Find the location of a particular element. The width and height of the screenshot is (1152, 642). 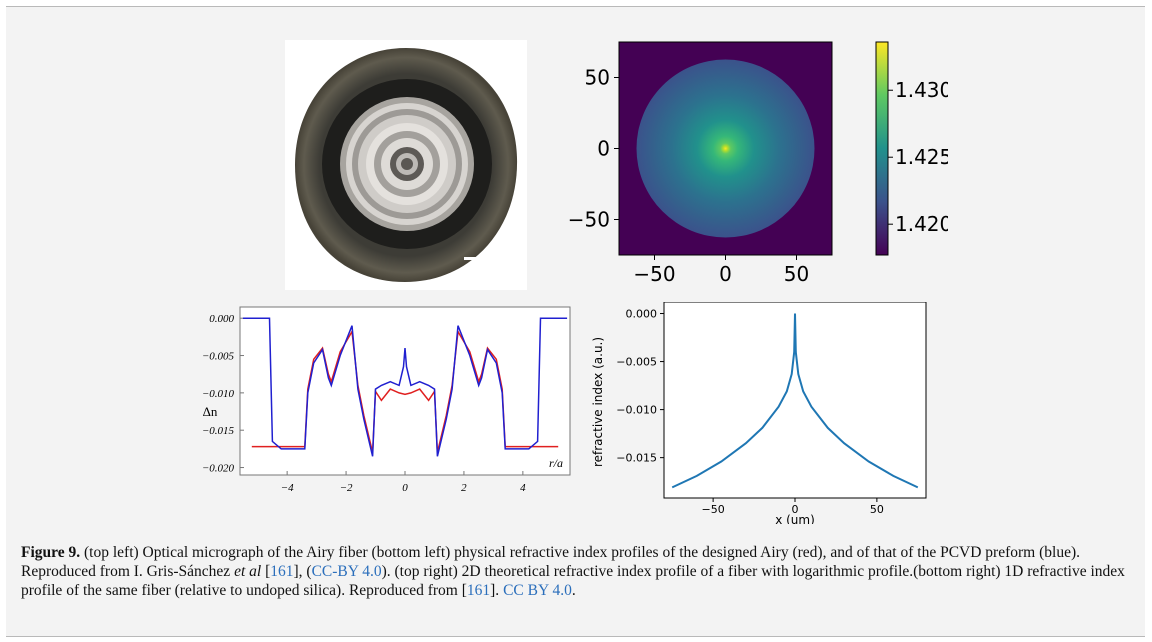

heatmap-panel: −50 0 50 50 0 −50 1.430 1.425 1.420 is located at coordinates (760, 169).